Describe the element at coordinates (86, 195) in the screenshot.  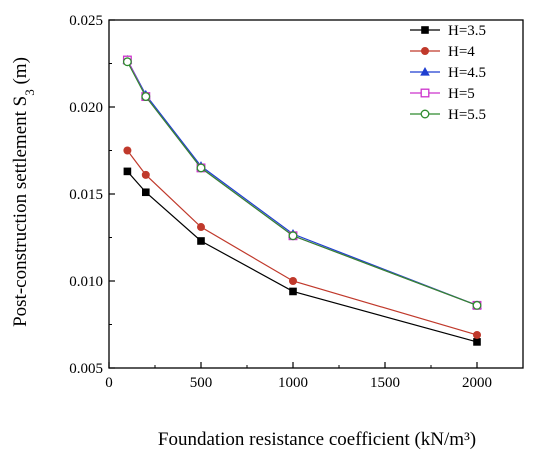
I see `y-tick-label: 0.015` at that location.